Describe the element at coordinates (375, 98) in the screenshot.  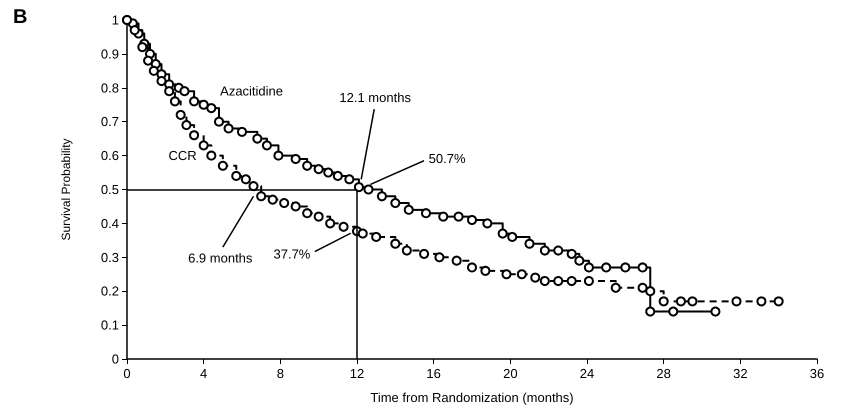
I see `annotation: 12.1 months` at that location.